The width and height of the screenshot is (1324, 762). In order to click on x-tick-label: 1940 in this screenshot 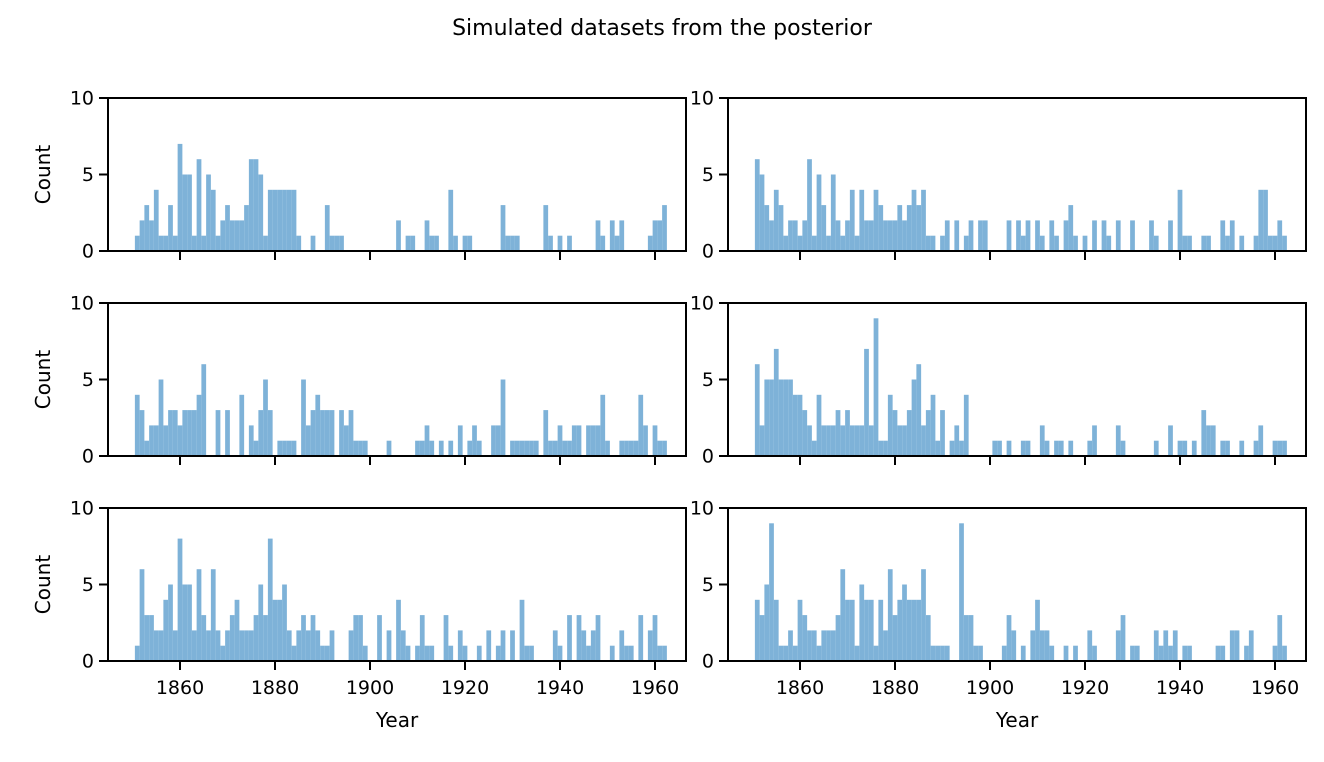, I will do `click(560, 688)`.